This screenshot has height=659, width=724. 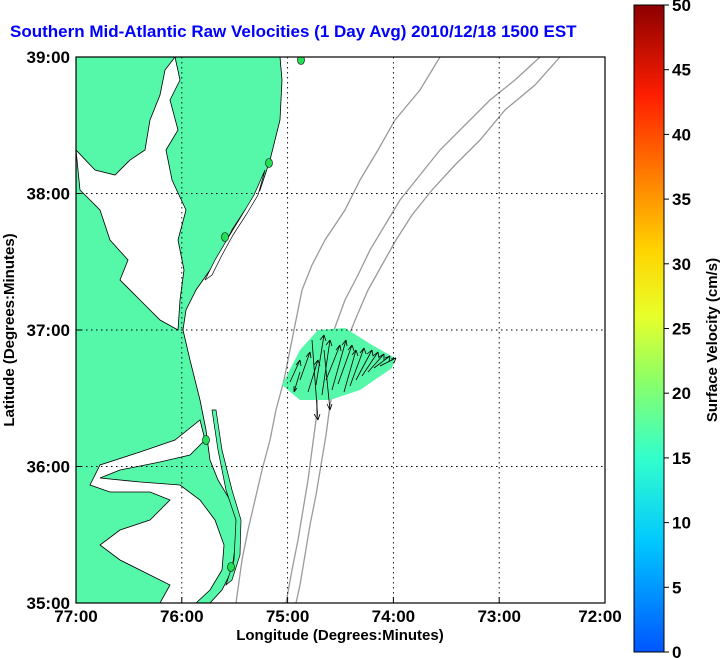 I want to click on x-tick-label: 75:00, so click(x=287, y=616).